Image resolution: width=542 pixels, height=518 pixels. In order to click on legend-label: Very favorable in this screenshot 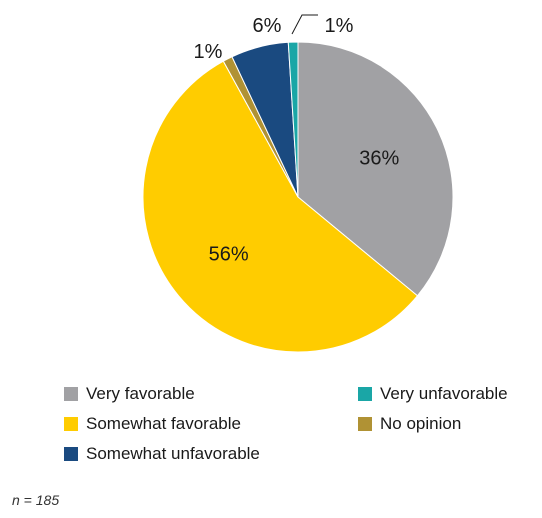, I will do `click(140, 393)`.